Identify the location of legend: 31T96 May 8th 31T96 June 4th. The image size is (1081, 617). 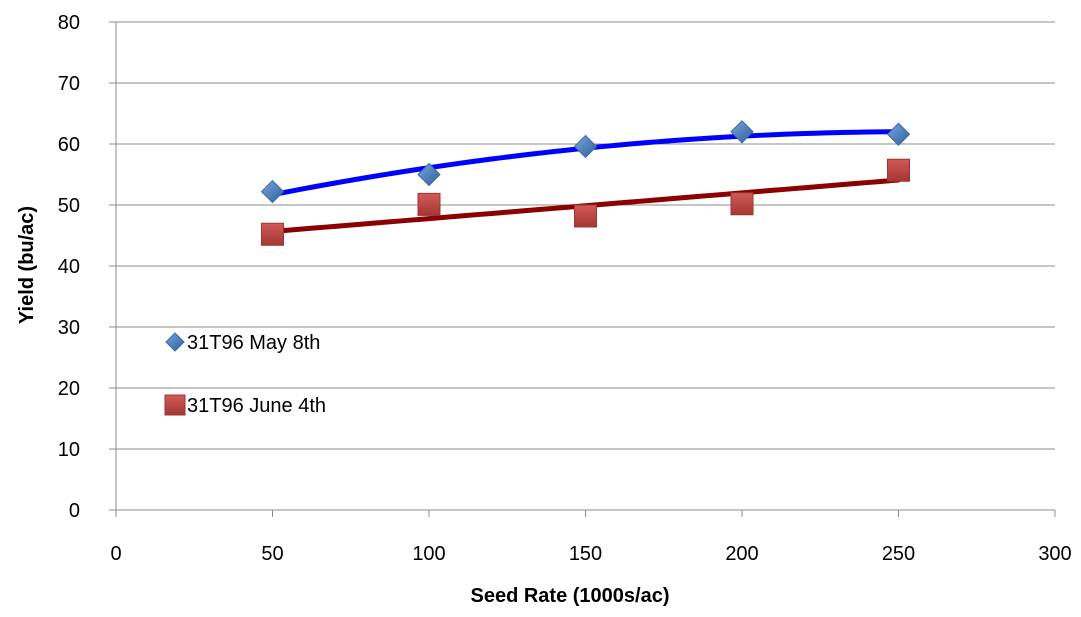
(245, 374).